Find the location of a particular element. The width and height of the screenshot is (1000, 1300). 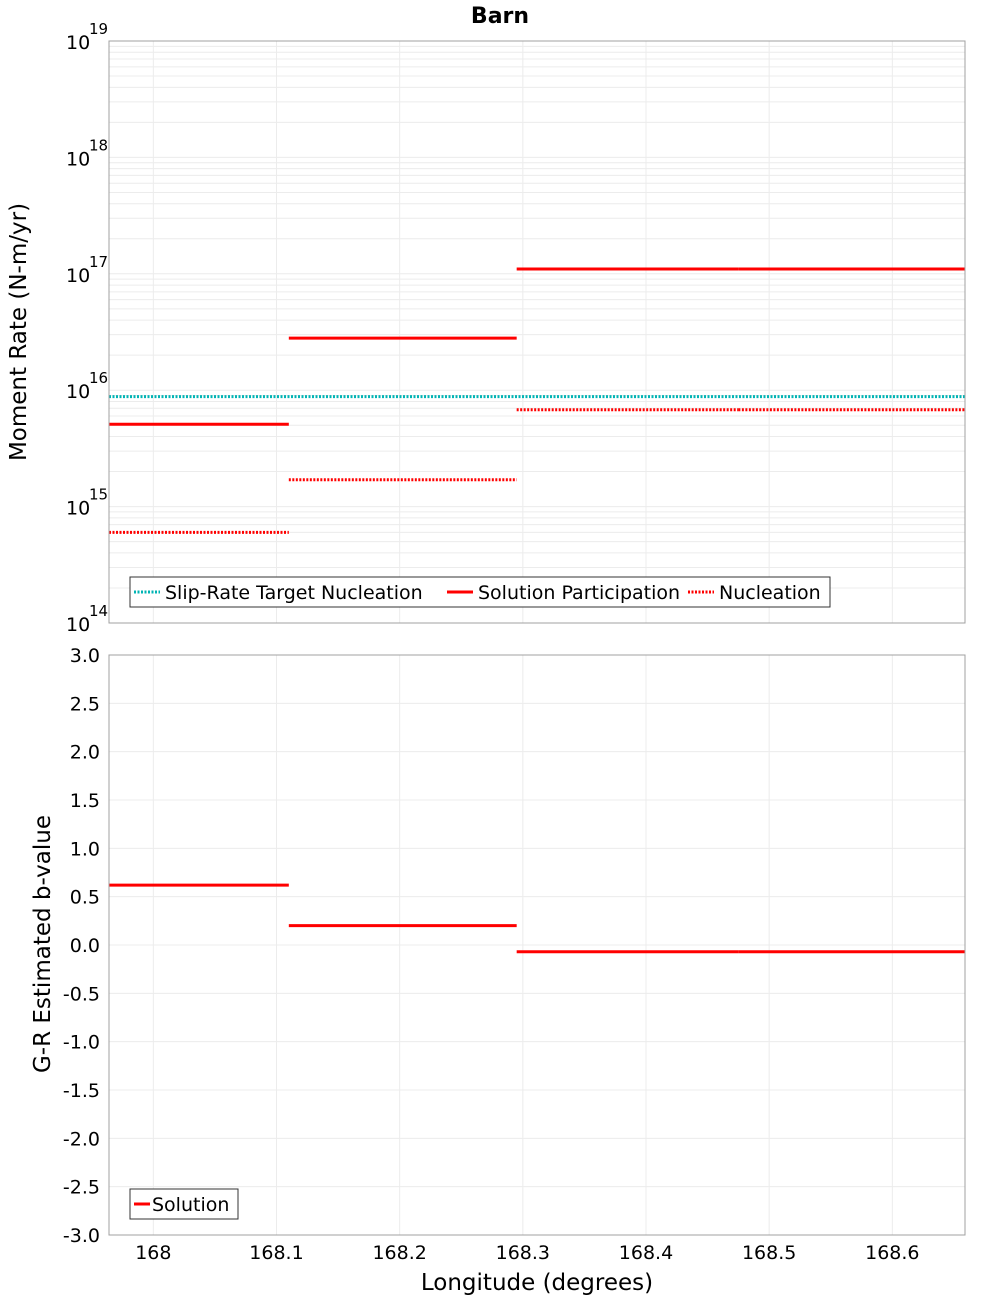

bottom-y-tick-label: -2.0 is located at coordinates (81, 1139).